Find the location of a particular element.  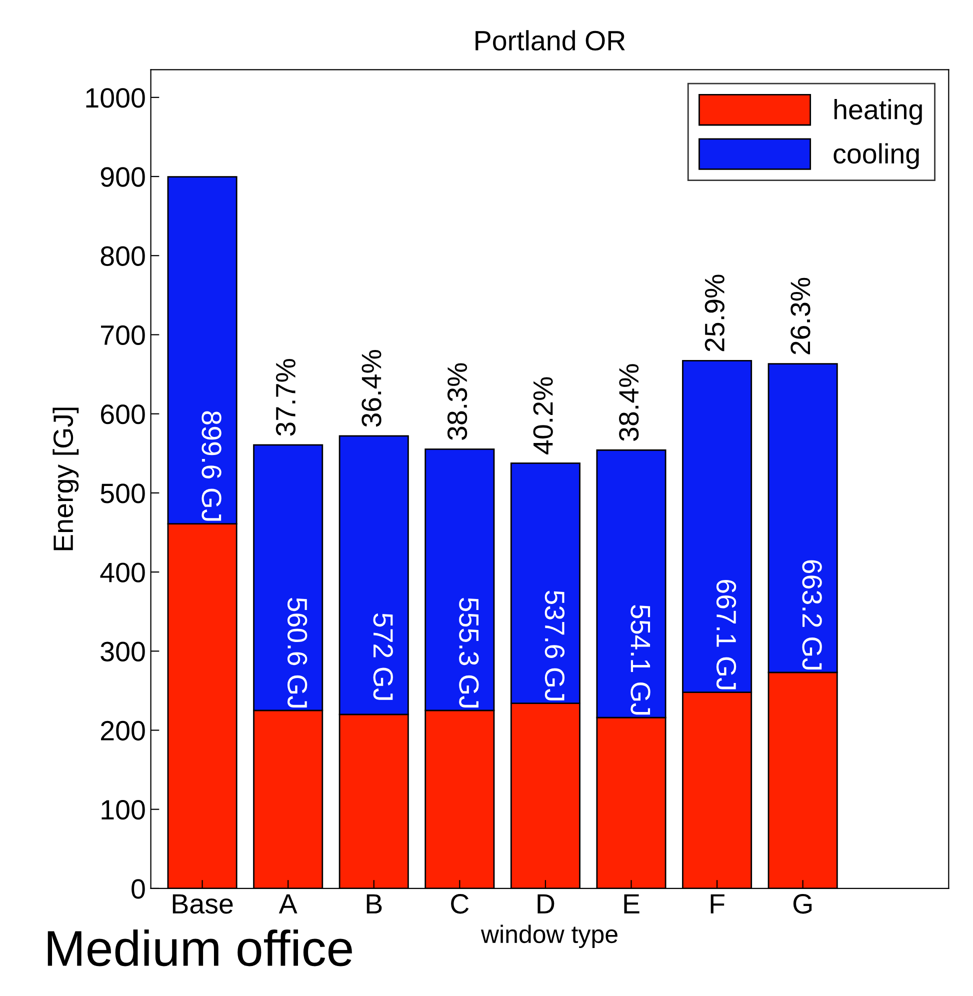

total-label: 555.3 GJ is located at coordinates (469, 653).